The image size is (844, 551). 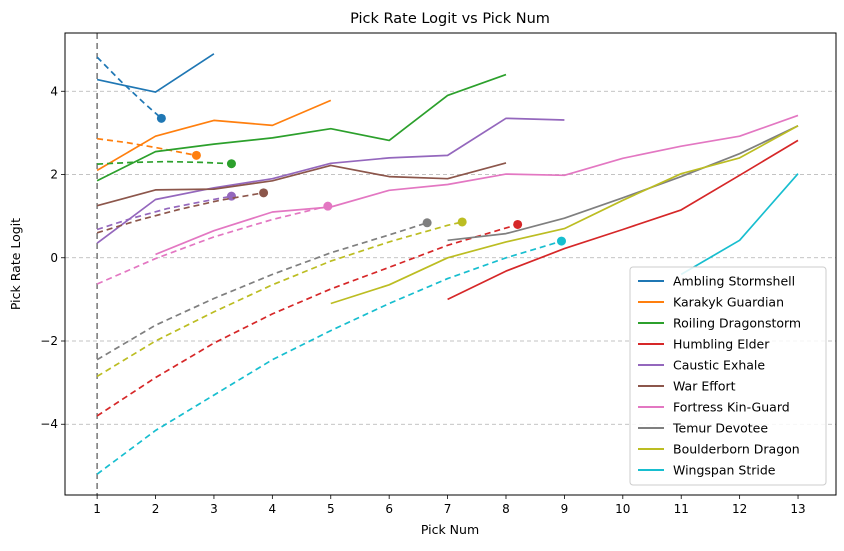 What do you see at coordinates (164, 162) in the screenshot?
I see `fit-line-roiling-dragonstorm` at bounding box center [164, 162].